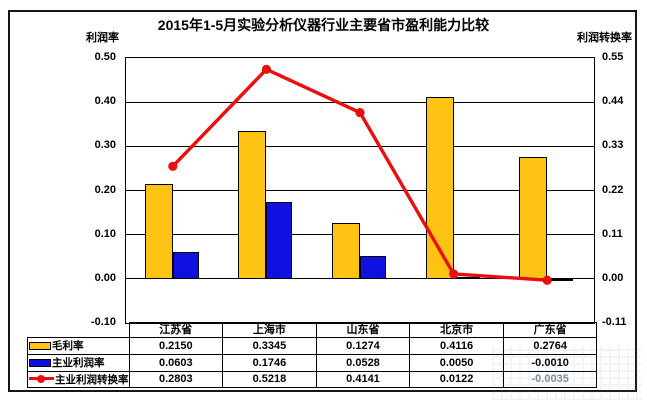  Describe the element at coordinates (68, 345) in the screenshot. I see `legend-label: 毛利率` at that location.